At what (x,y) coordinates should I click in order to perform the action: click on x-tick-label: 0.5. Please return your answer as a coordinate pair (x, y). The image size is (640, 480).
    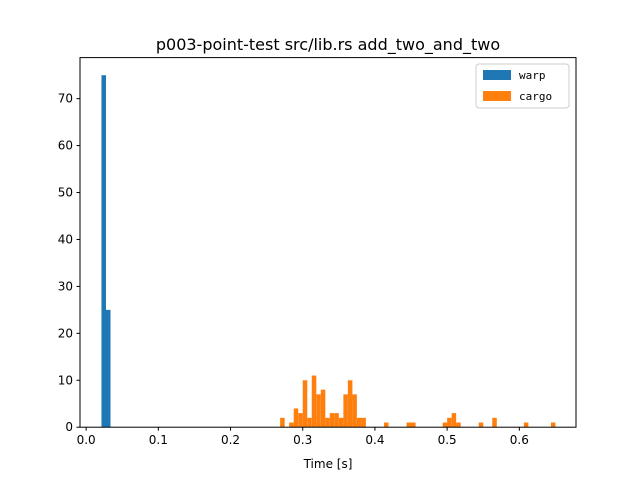
    Looking at the image, I should click on (447, 440).